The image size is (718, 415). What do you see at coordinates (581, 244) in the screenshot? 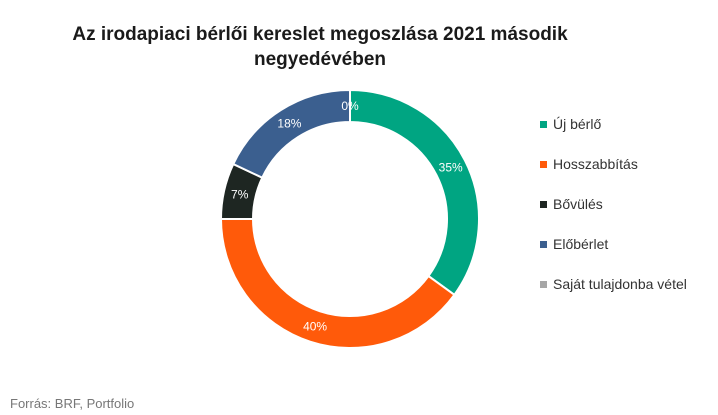
I see `legend-label-eloberlet: Előbérlet` at bounding box center [581, 244].